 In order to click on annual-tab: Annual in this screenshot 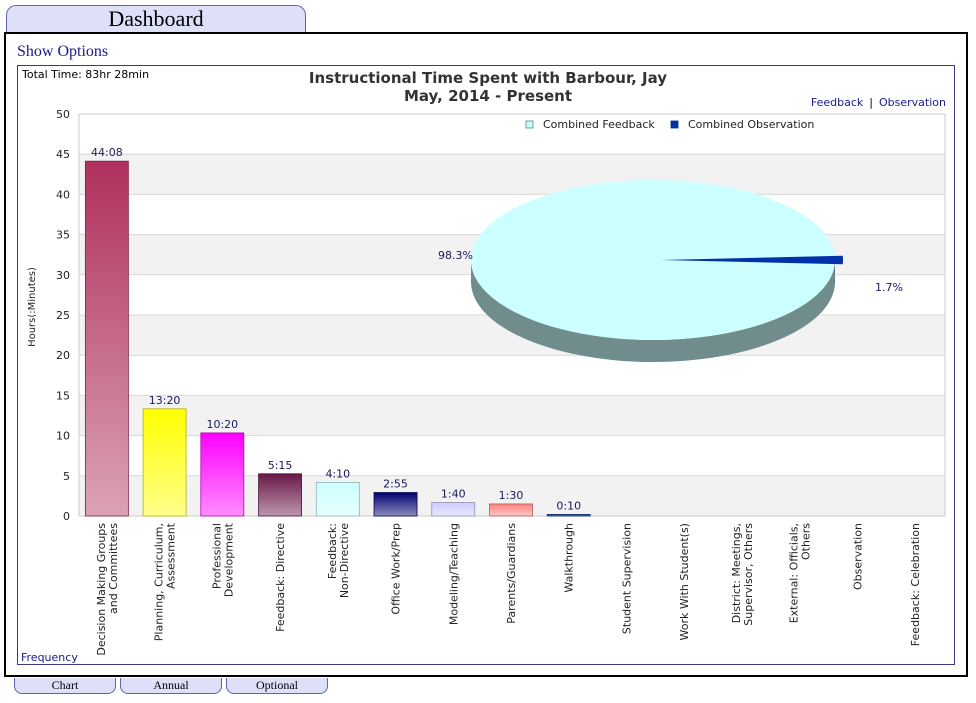, I will do `click(171, 686)`.